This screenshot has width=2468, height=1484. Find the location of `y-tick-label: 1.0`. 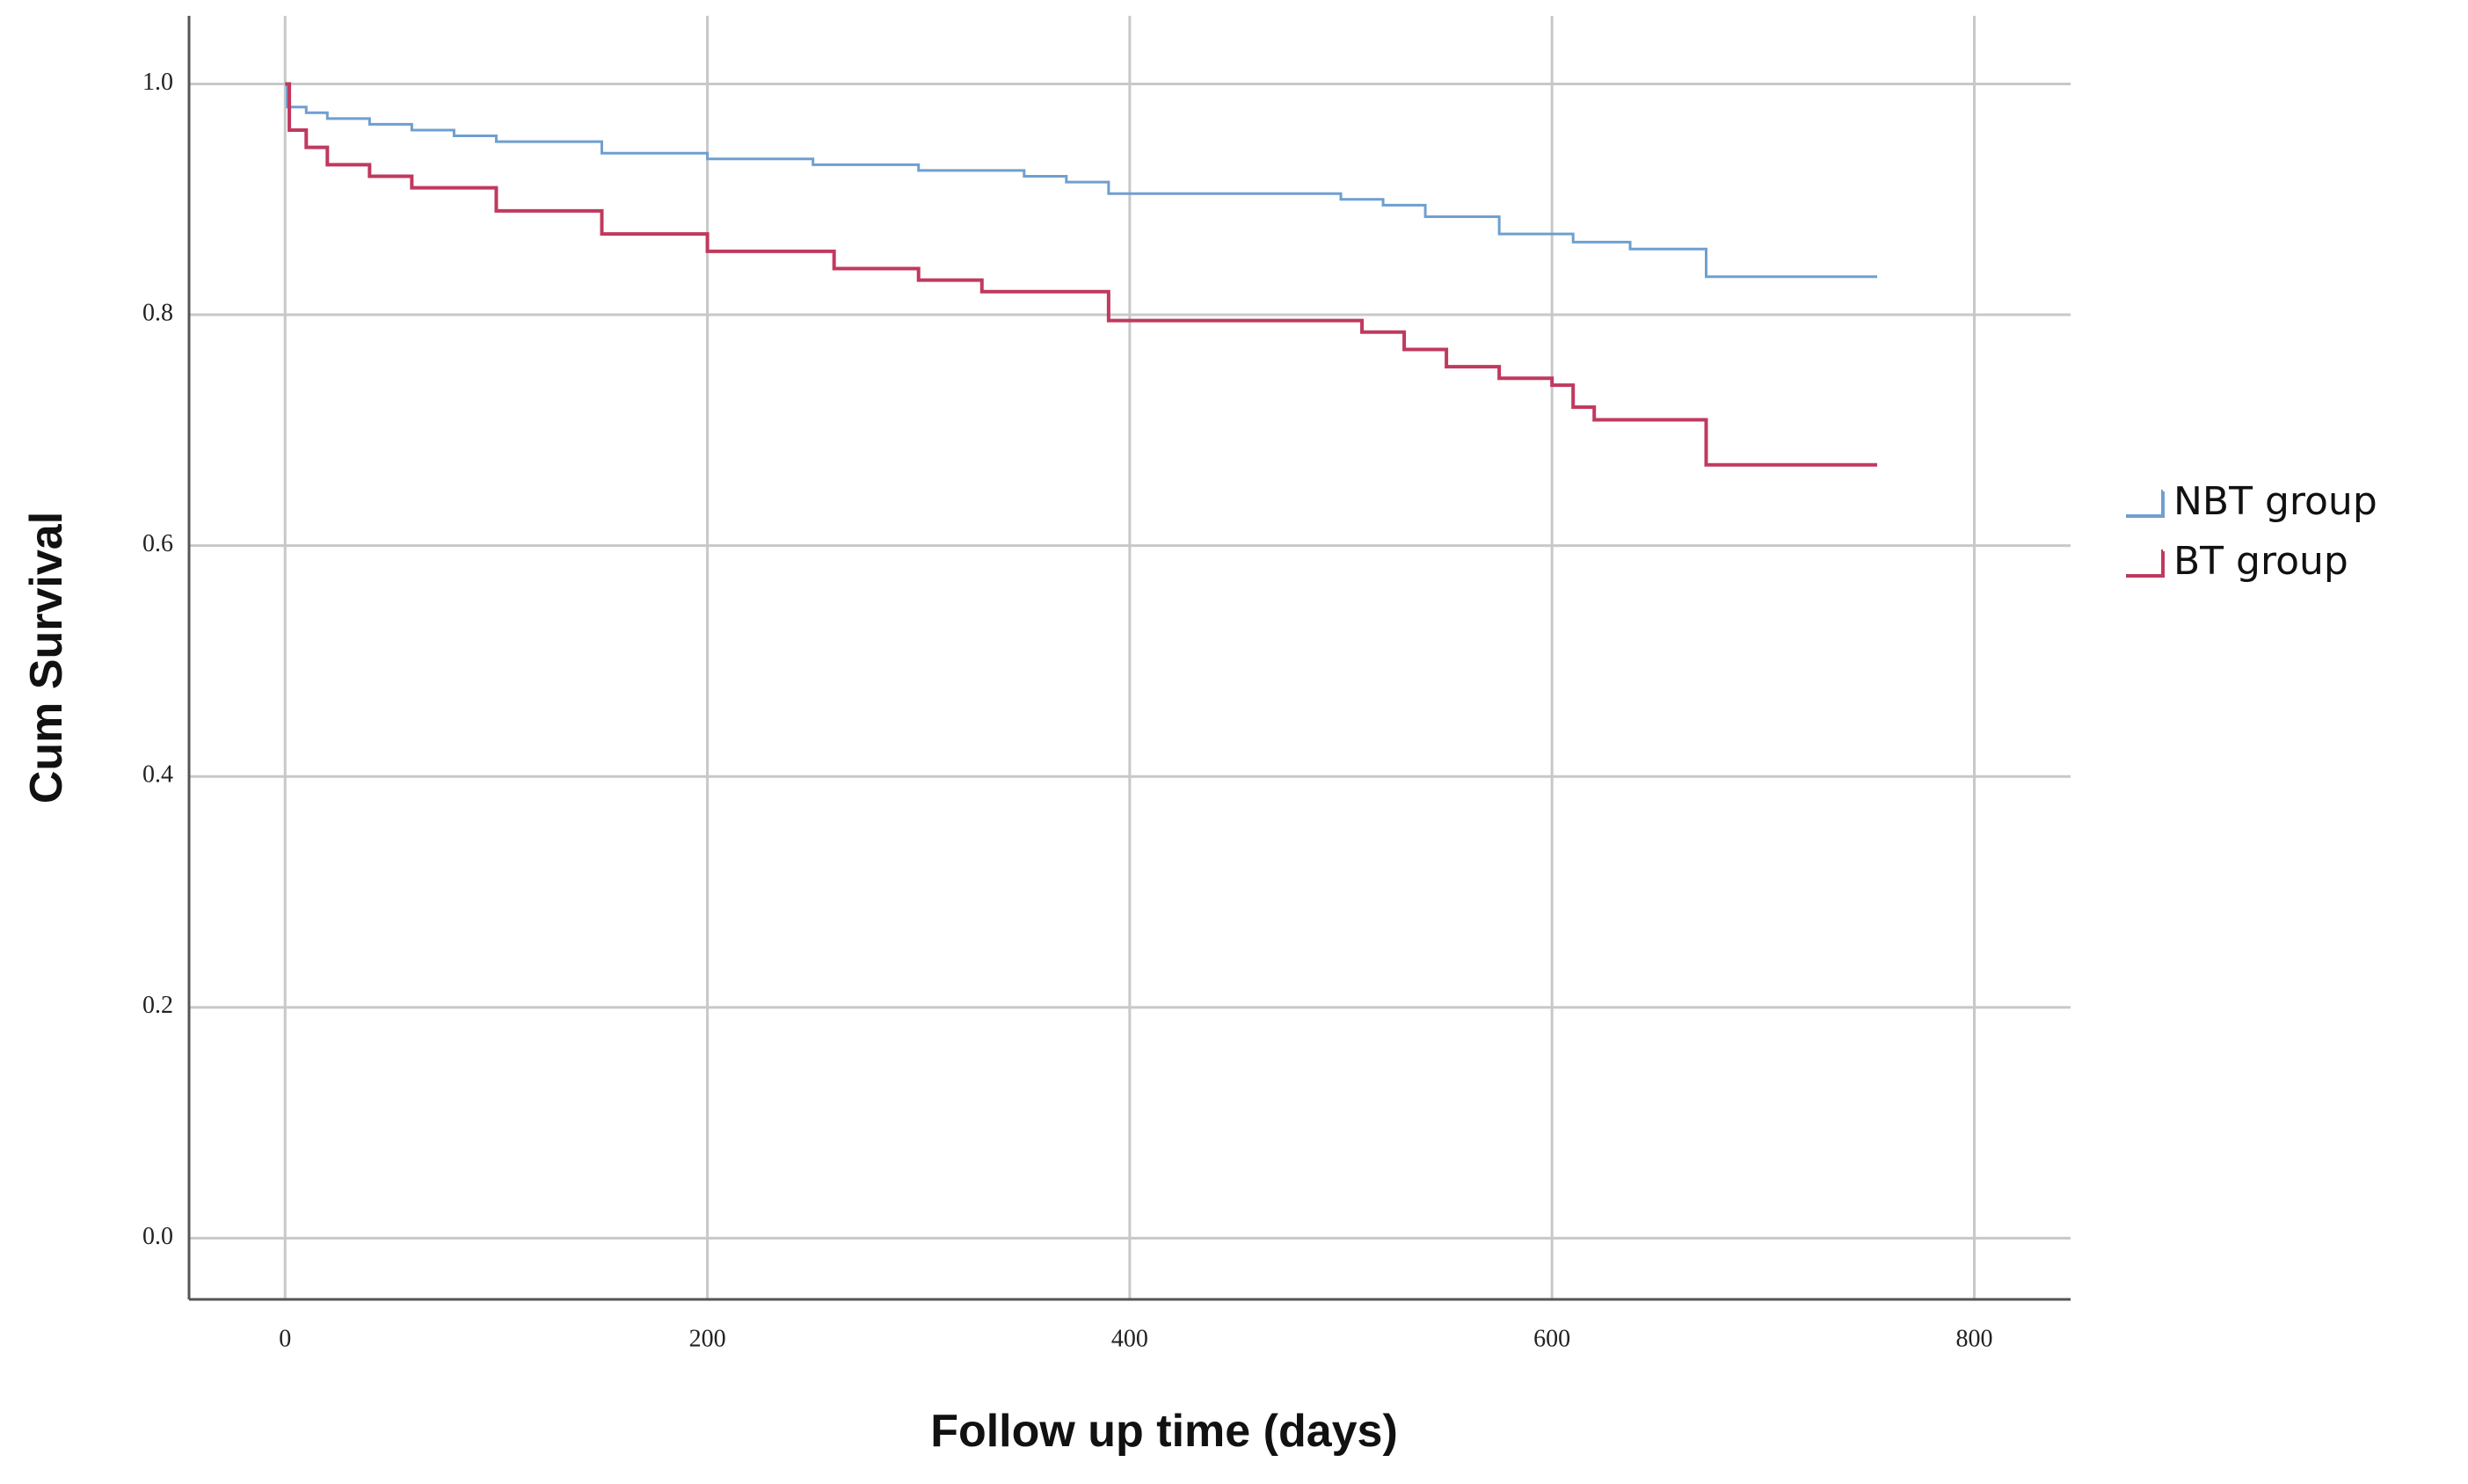

y-tick-label: 1.0 is located at coordinates (157, 83).